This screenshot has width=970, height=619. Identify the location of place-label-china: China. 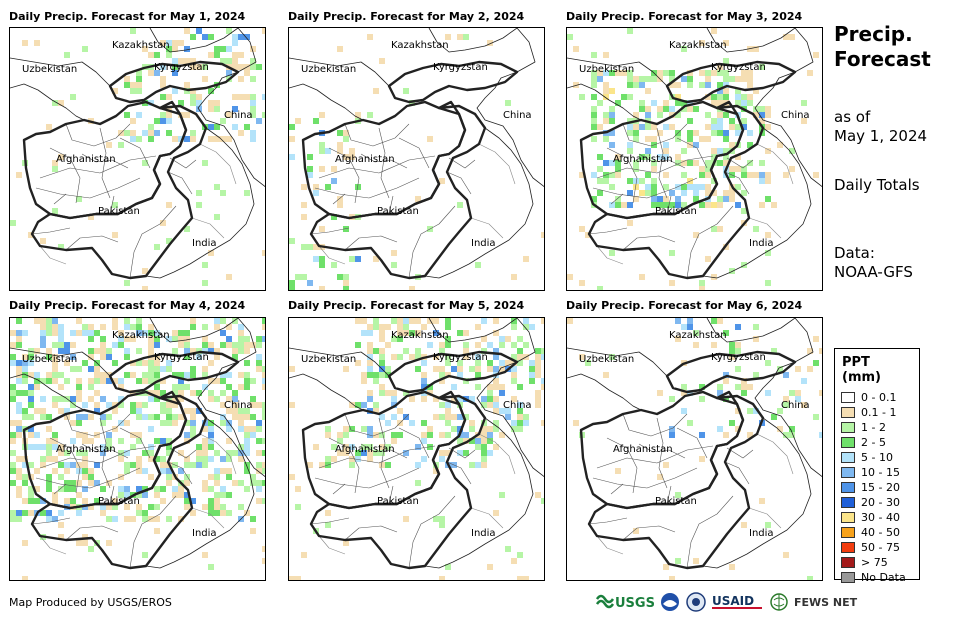
(517, 115).